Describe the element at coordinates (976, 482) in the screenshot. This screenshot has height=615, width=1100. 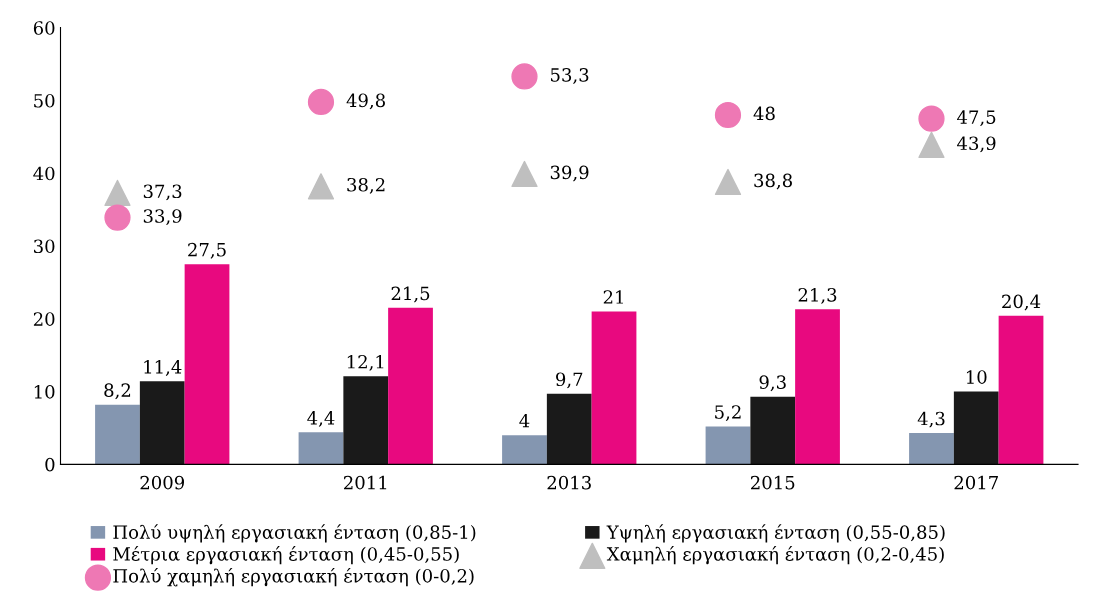
I see `x-tick-label: 2017` at that location.